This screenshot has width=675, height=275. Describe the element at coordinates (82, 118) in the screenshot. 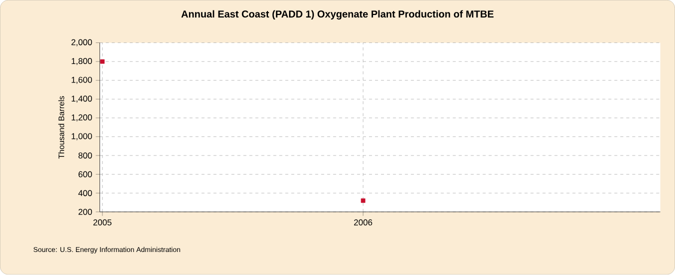

I see `y-tick-label: 1,200` at that location.